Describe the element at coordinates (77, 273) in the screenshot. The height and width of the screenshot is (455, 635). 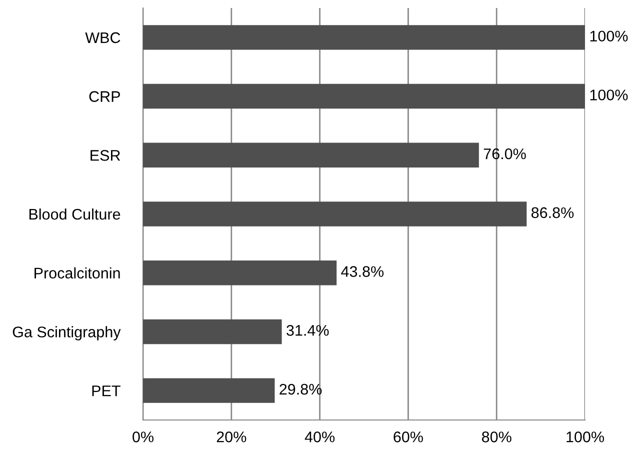
I see `y-tick-label: Procalcitonin` at that location.